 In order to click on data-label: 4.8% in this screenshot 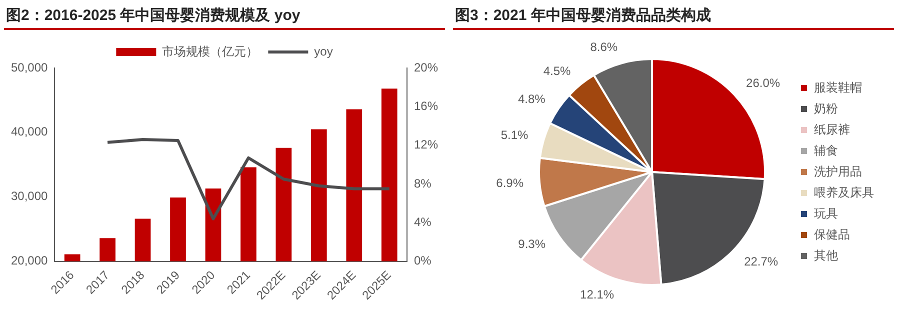, I will do `click(532, 99)`.